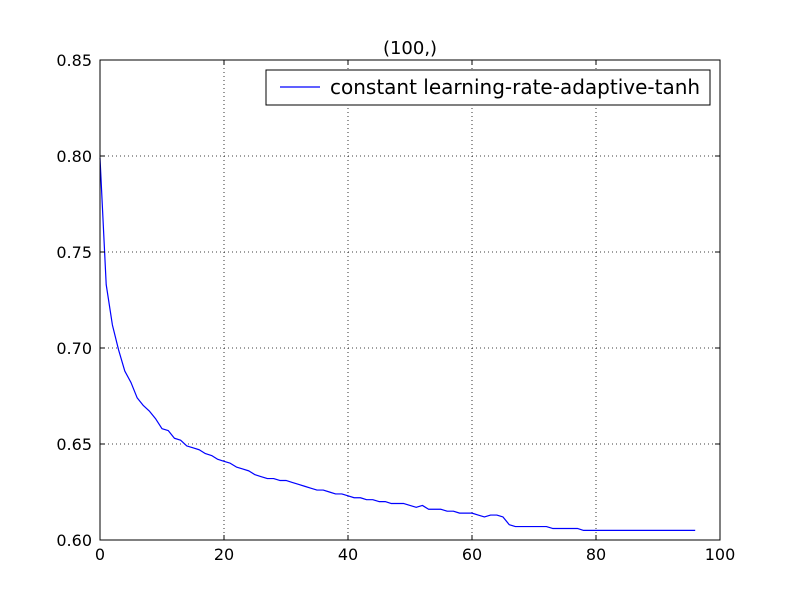 The height and width of the screenshot is (600, 800). What do you see at coordinates (100, 554) in the screenshot?
I see `x-tick-label: 0` at bounding box center [100, 554].